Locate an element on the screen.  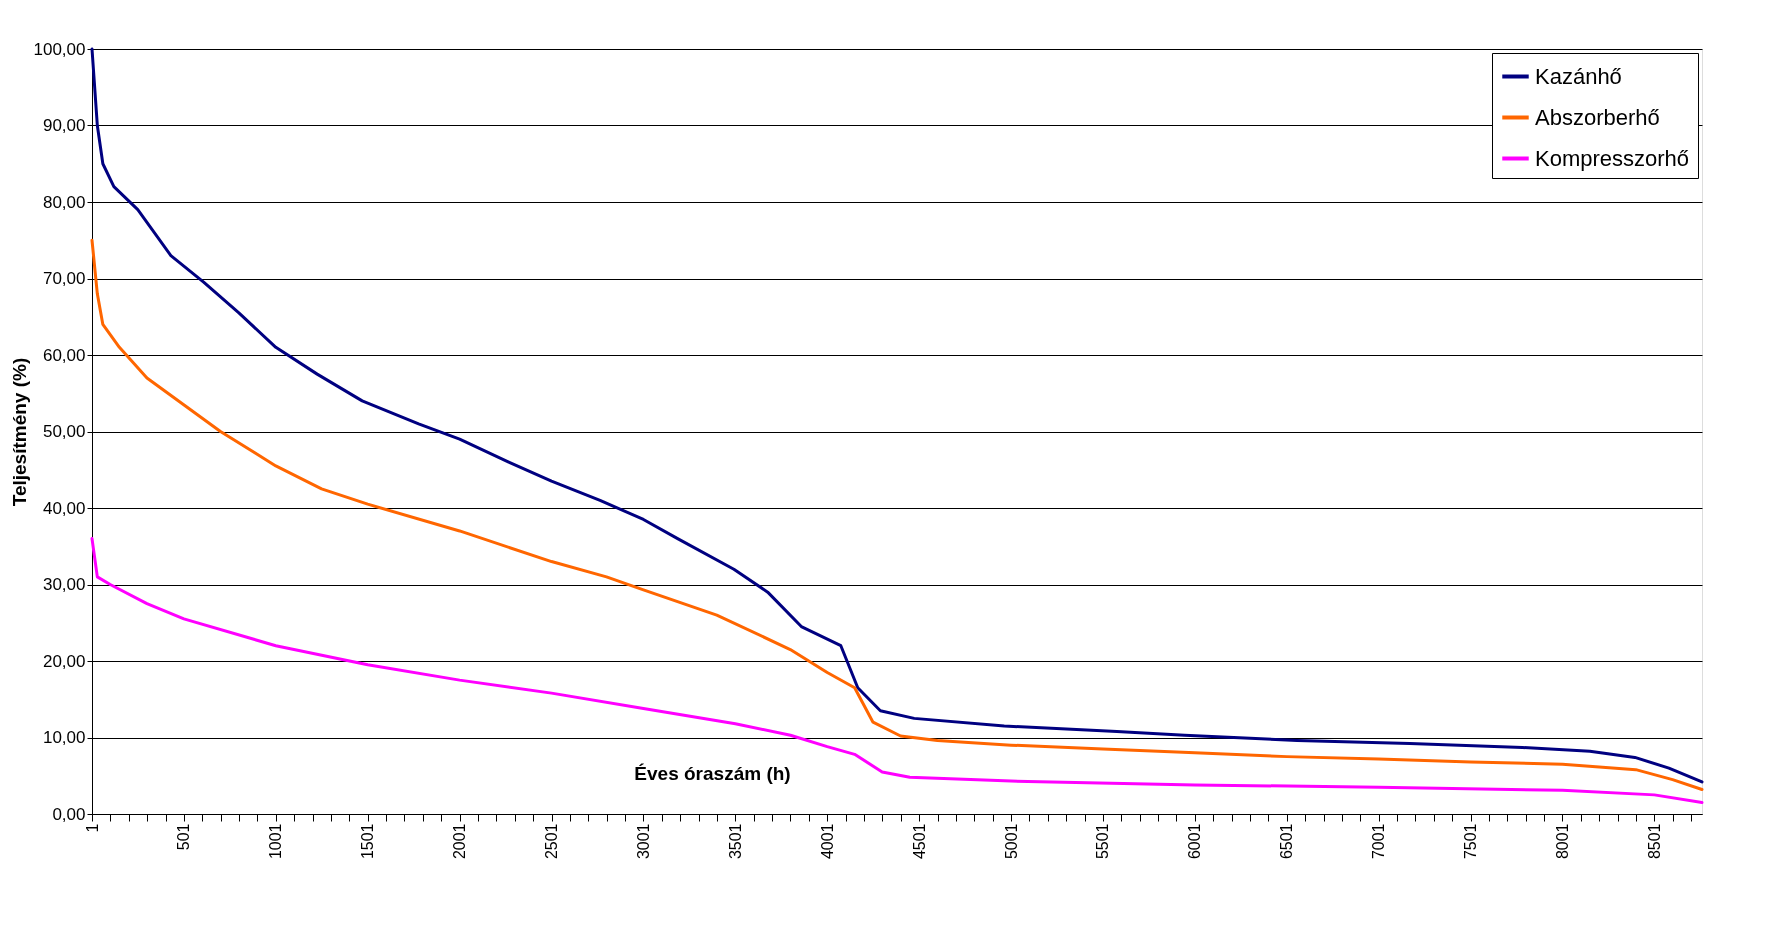
x-tick-label: 6001 is located at coordinates (1195, 841).